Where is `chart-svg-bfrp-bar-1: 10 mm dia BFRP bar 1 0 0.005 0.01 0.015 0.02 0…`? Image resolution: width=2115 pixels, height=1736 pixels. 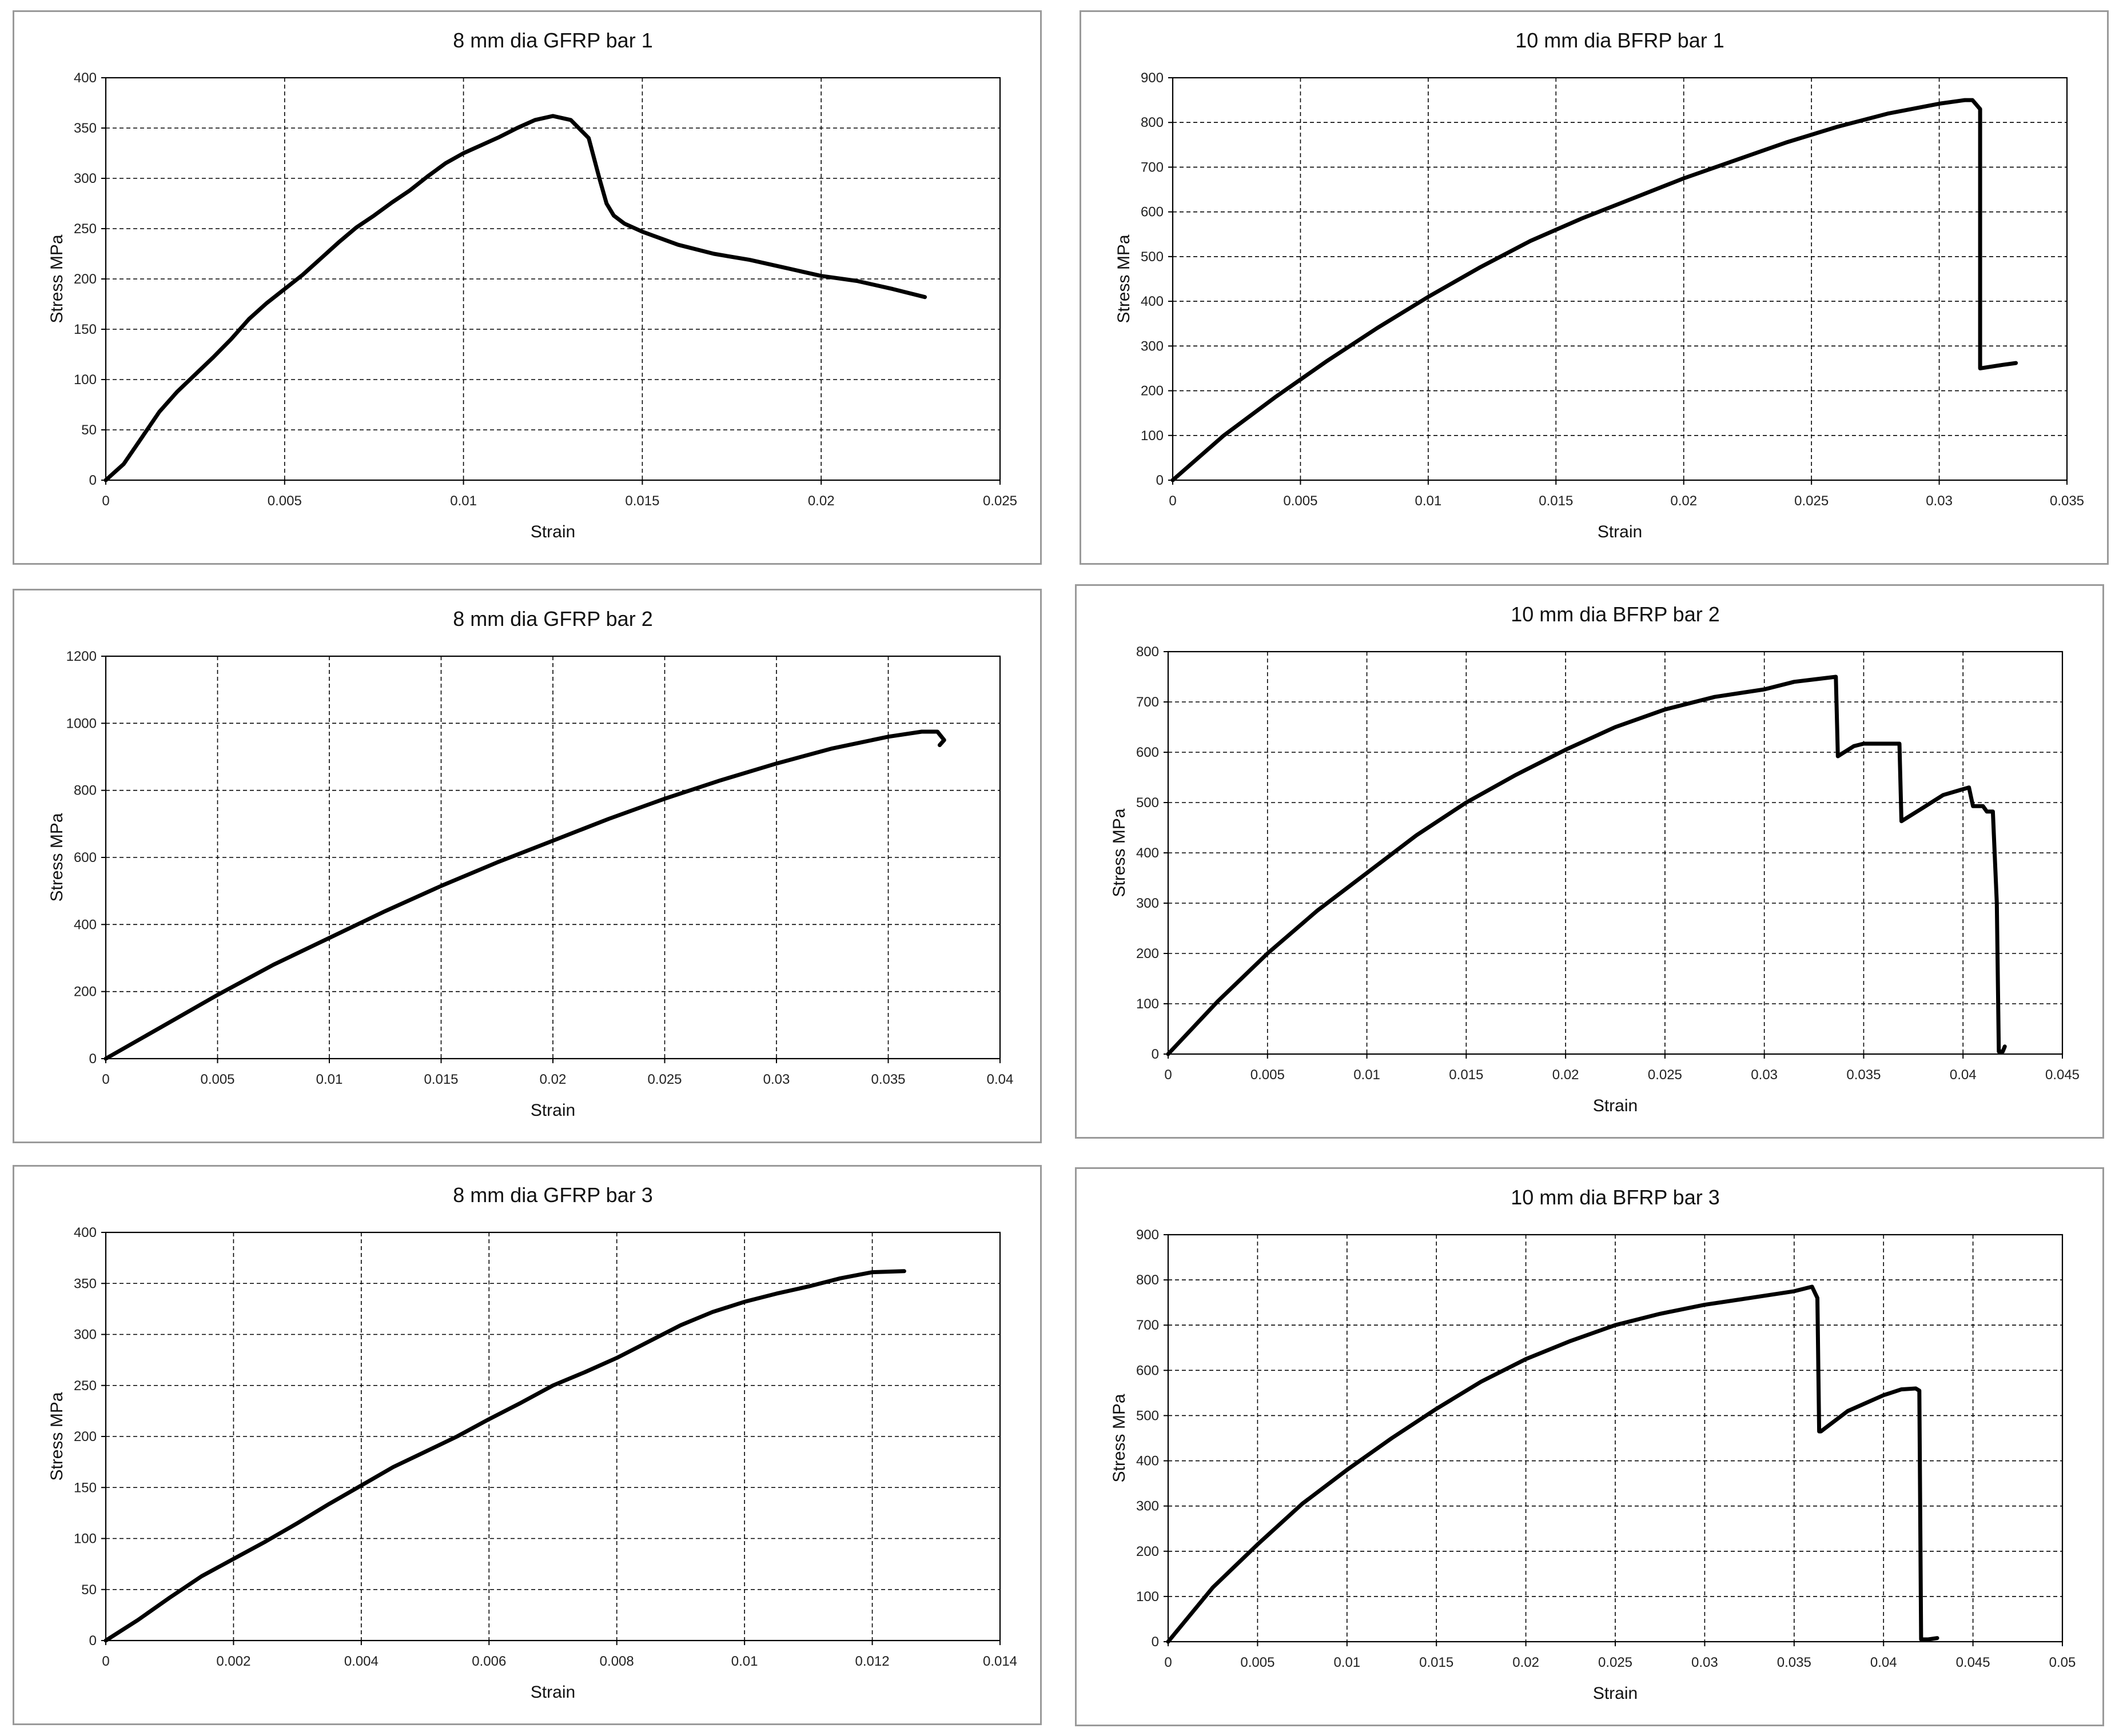 chart-svg-bfrp-bar-1: 10 mm dia BFRP bar 1 0 0.005 0.01 0.015 0.02 0… is located at coordinates (1599, 285).